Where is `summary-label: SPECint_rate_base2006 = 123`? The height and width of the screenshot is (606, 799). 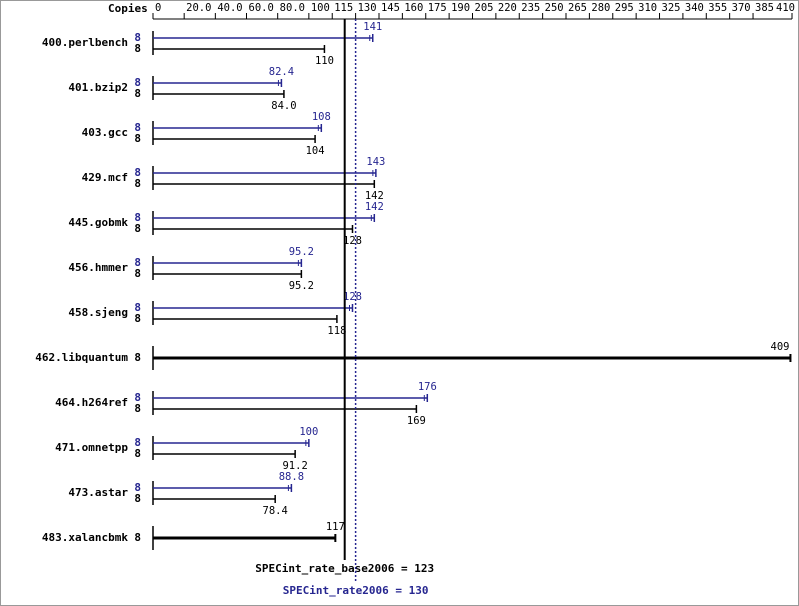
summary-label: SPECint_rate_base2006 = 123 is located at coordinates (344, 568).